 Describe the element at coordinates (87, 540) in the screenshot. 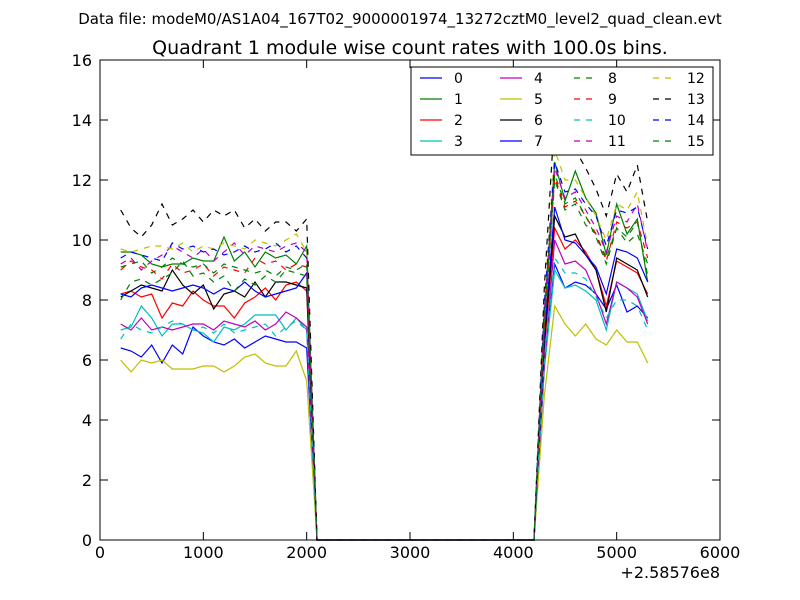

I see `y-tick-label: 0` at that location.